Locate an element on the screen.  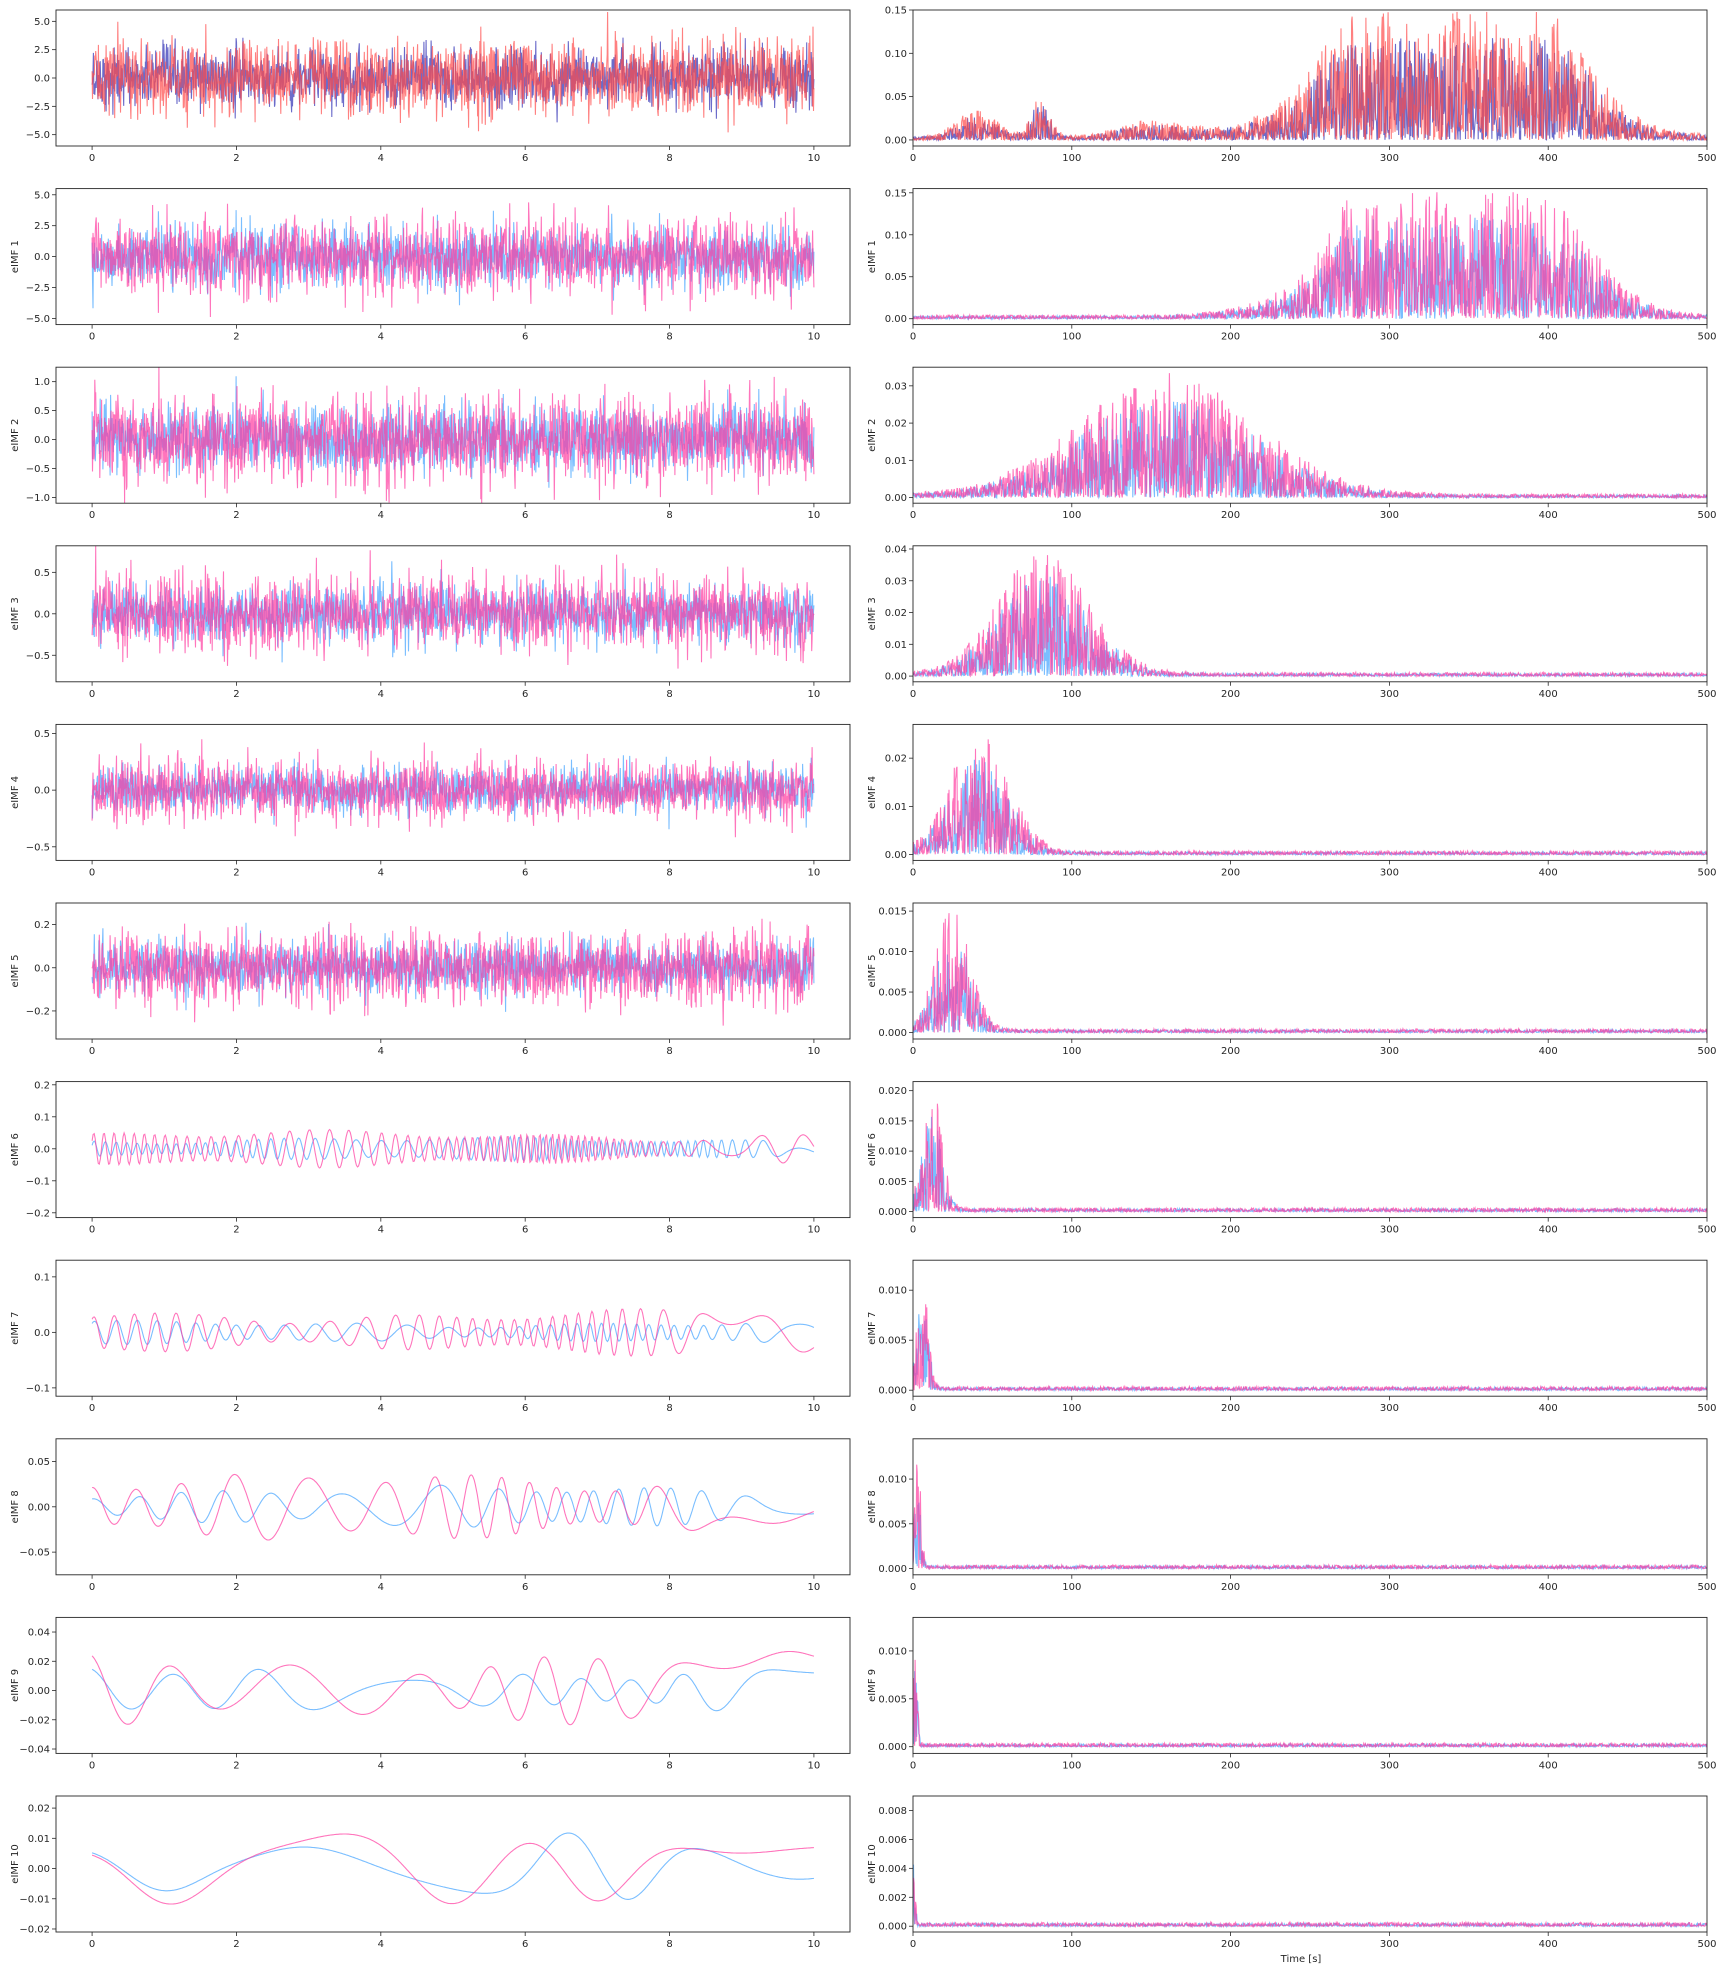
subplot-5-0: 0 2 4 6 8 10 −0.2 0.0 0.2 eIMF 5 is located at coordinates (430, 979).